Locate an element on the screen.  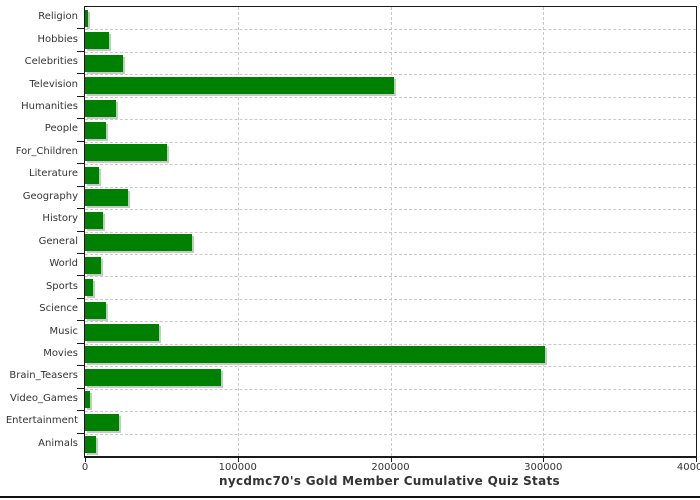
bar-entertainment is located at coordinates (102, 422).